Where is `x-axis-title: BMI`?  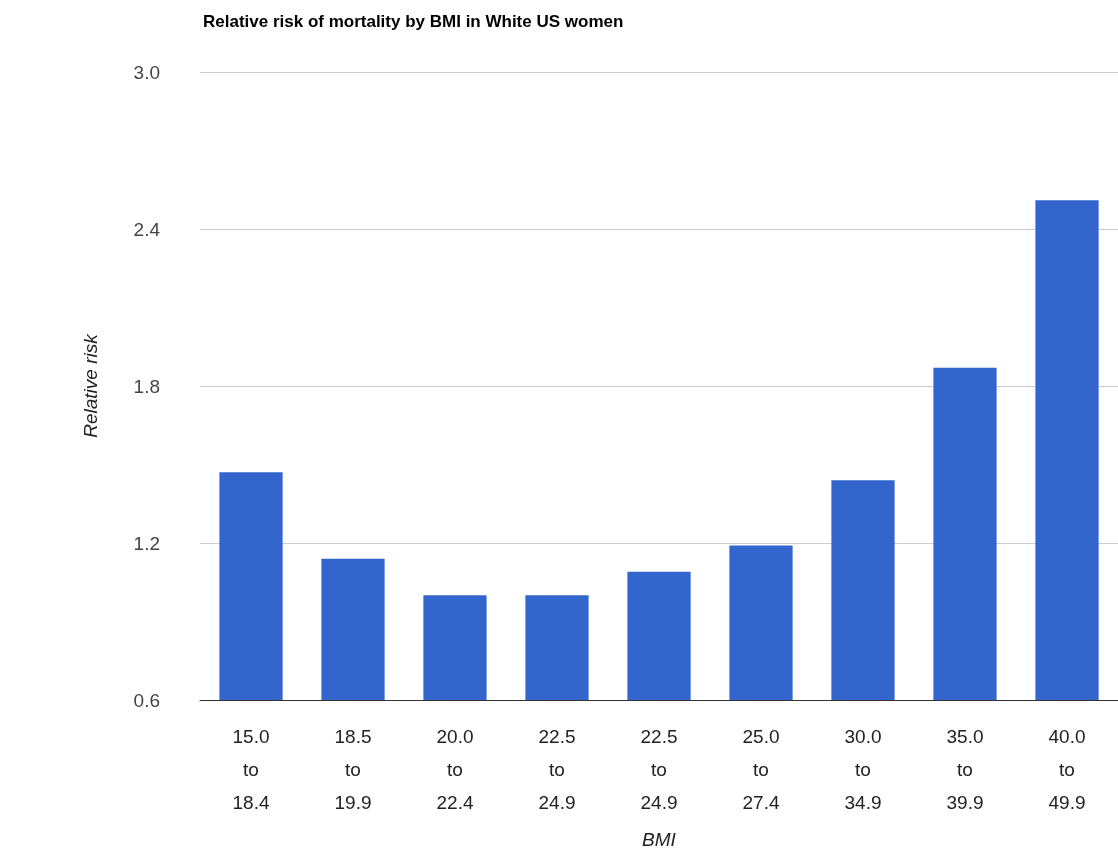
x-axis-title: BMI is located at coordinates (659, 839).